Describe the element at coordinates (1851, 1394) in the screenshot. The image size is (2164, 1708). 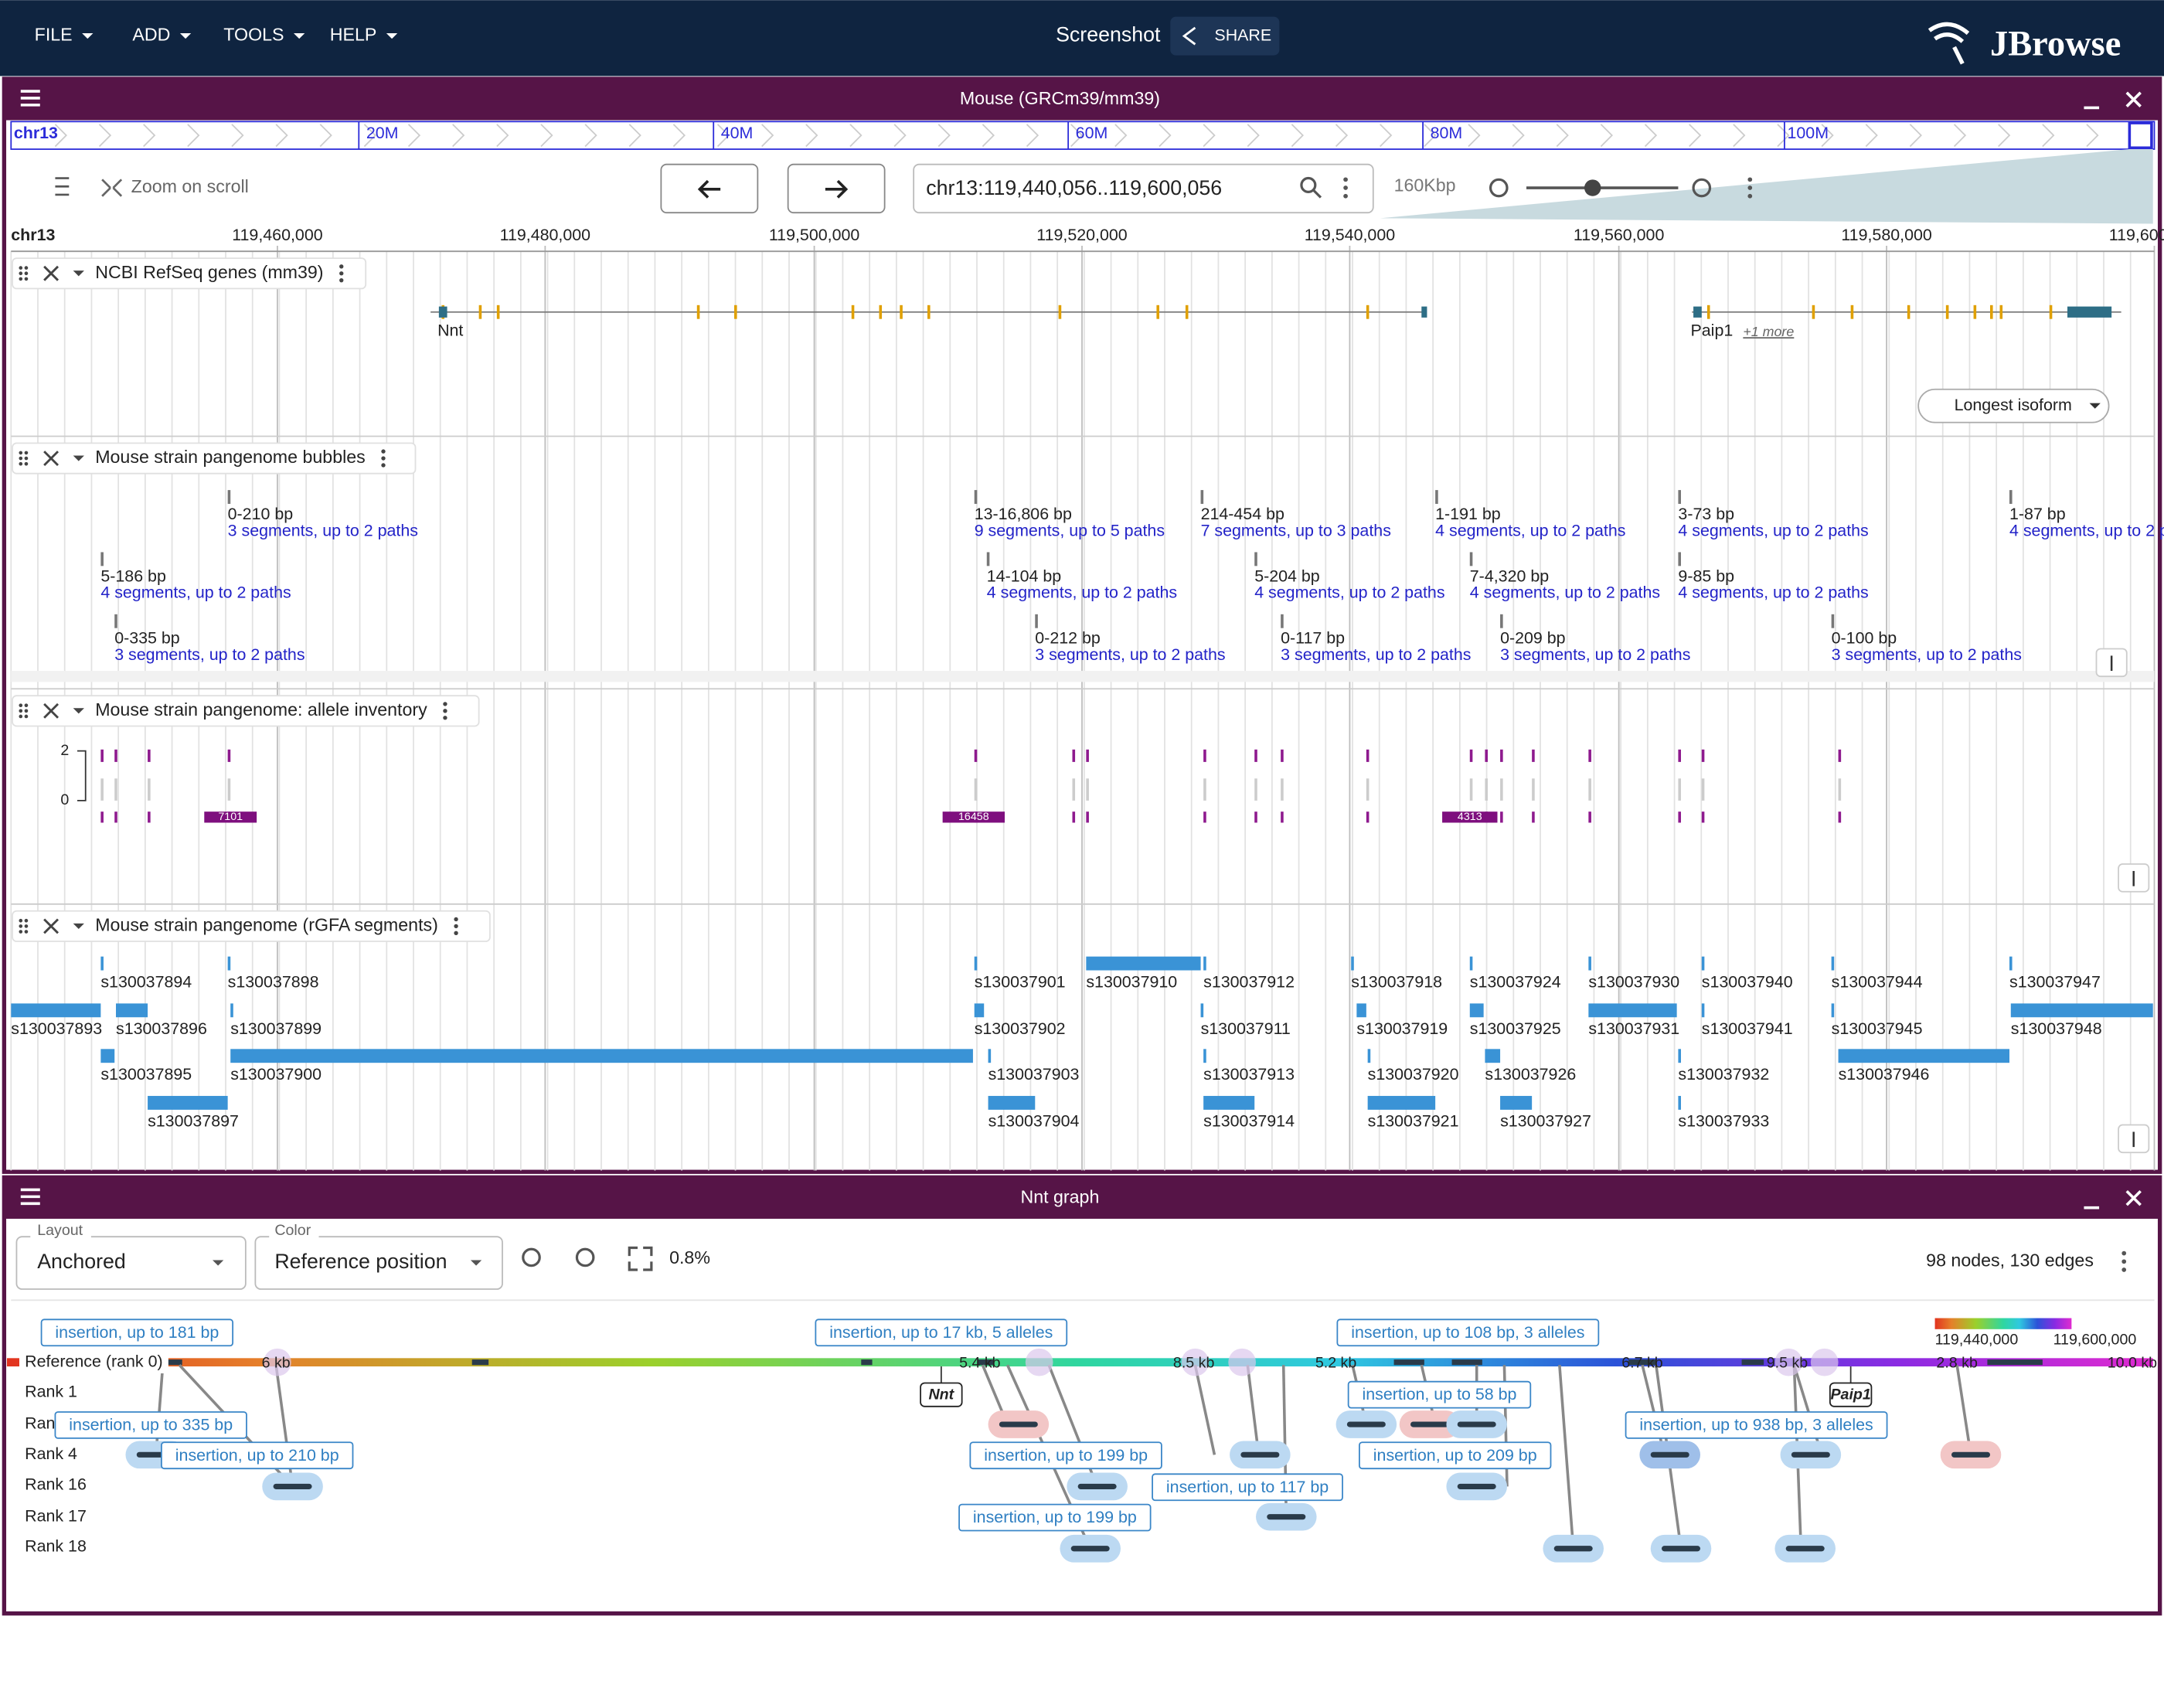
I see `gene-tag` at that location.